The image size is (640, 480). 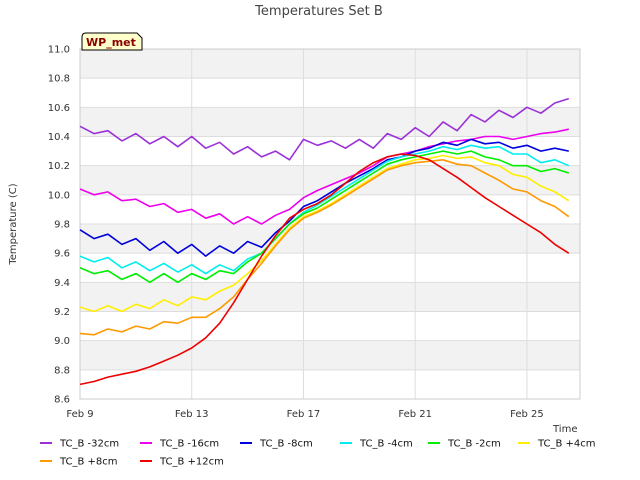 I want to click on y-tick-label: 8.8, so click(x=62, y=370).